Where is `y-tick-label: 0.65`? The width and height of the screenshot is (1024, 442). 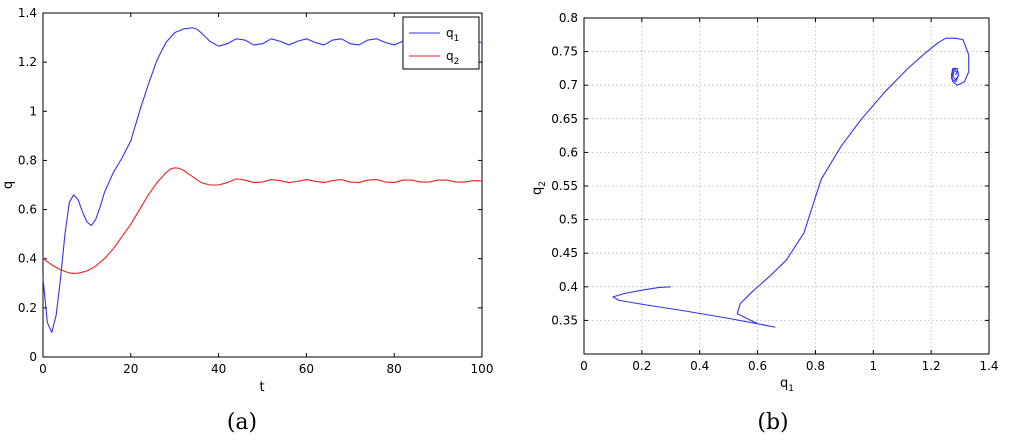
y-tick-label: 0.65 is located at coordinates (564, 119).